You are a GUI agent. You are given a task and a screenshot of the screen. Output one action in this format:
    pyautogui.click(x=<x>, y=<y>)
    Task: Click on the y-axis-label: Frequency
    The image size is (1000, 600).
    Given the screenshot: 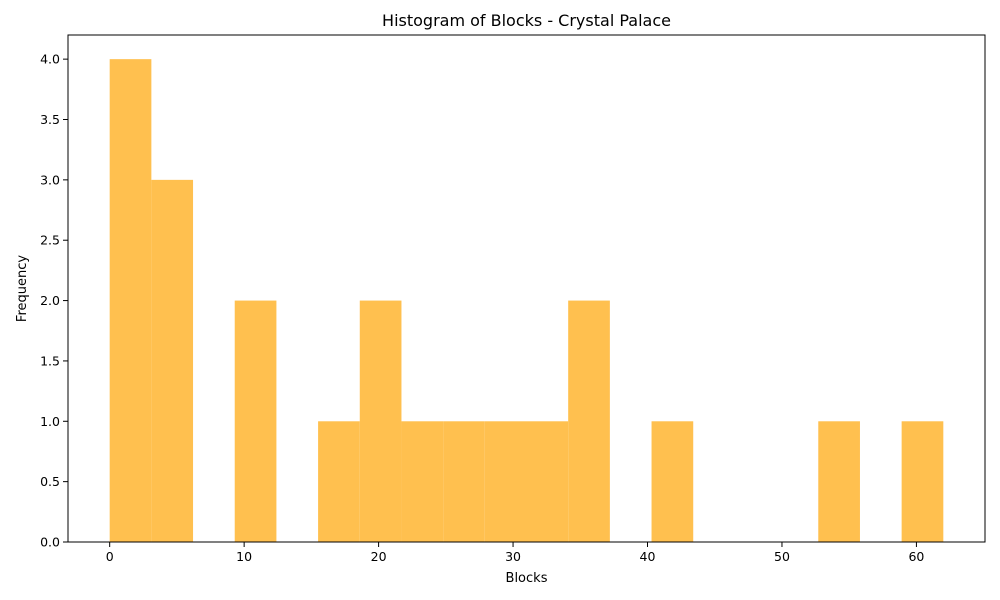 What is the action you would take?
    pyautogui.click(x=22, y=288)
    